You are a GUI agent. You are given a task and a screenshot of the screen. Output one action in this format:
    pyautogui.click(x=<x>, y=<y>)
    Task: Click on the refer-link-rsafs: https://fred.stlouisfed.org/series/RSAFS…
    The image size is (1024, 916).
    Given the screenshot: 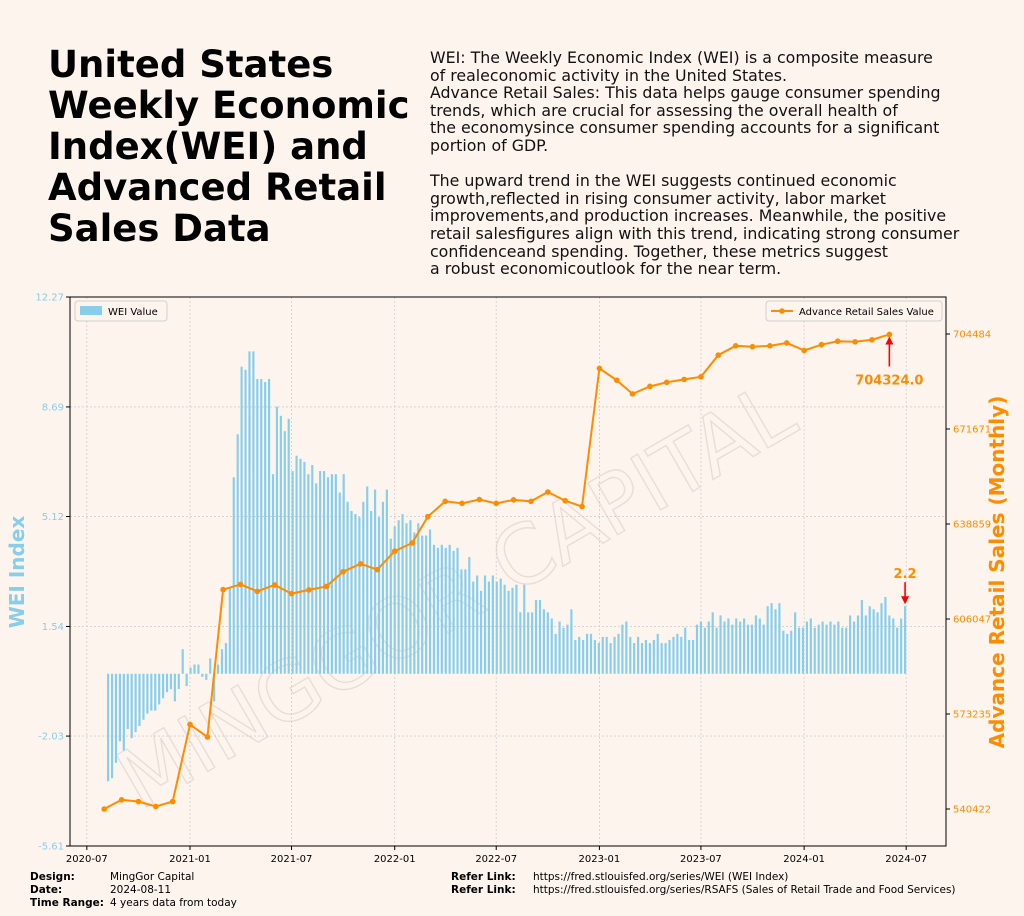 What is the action you would take?
    pyautogui.click(x=744, y=890)
    